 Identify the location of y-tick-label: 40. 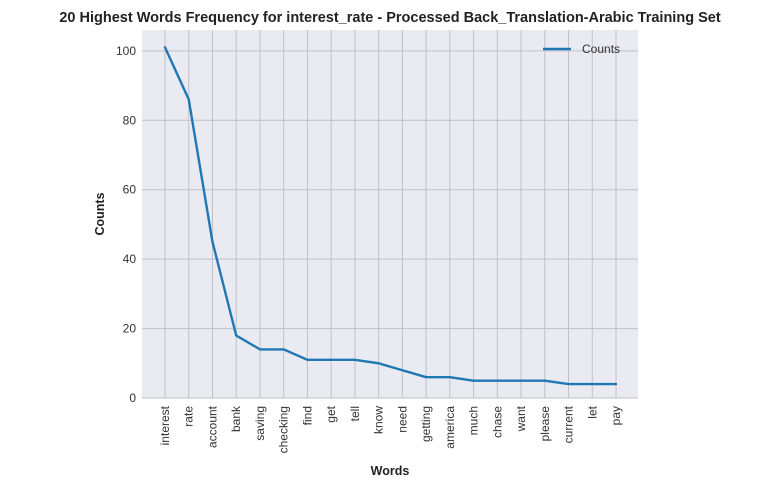
(130, 259).